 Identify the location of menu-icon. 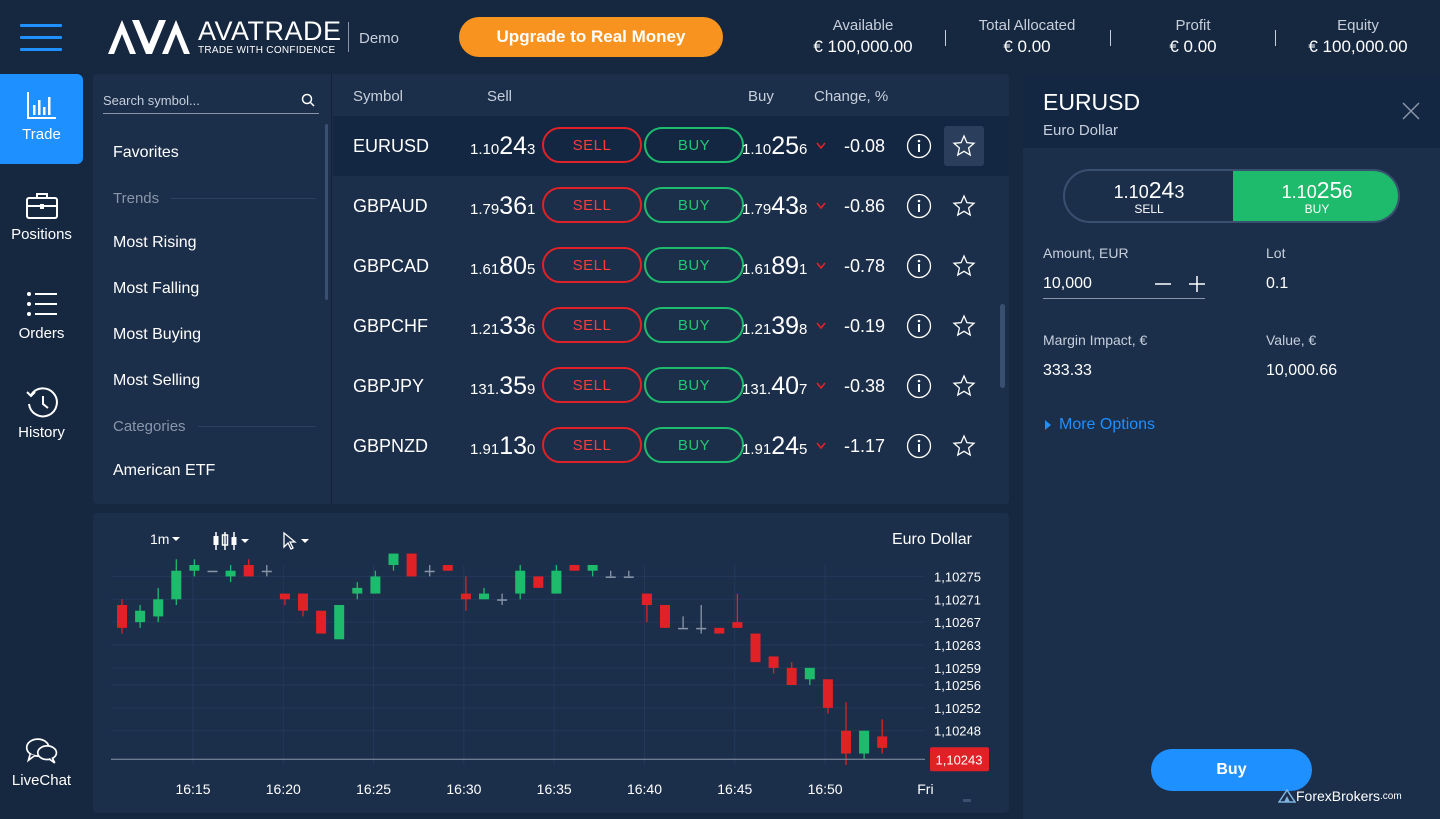
(41, 38).